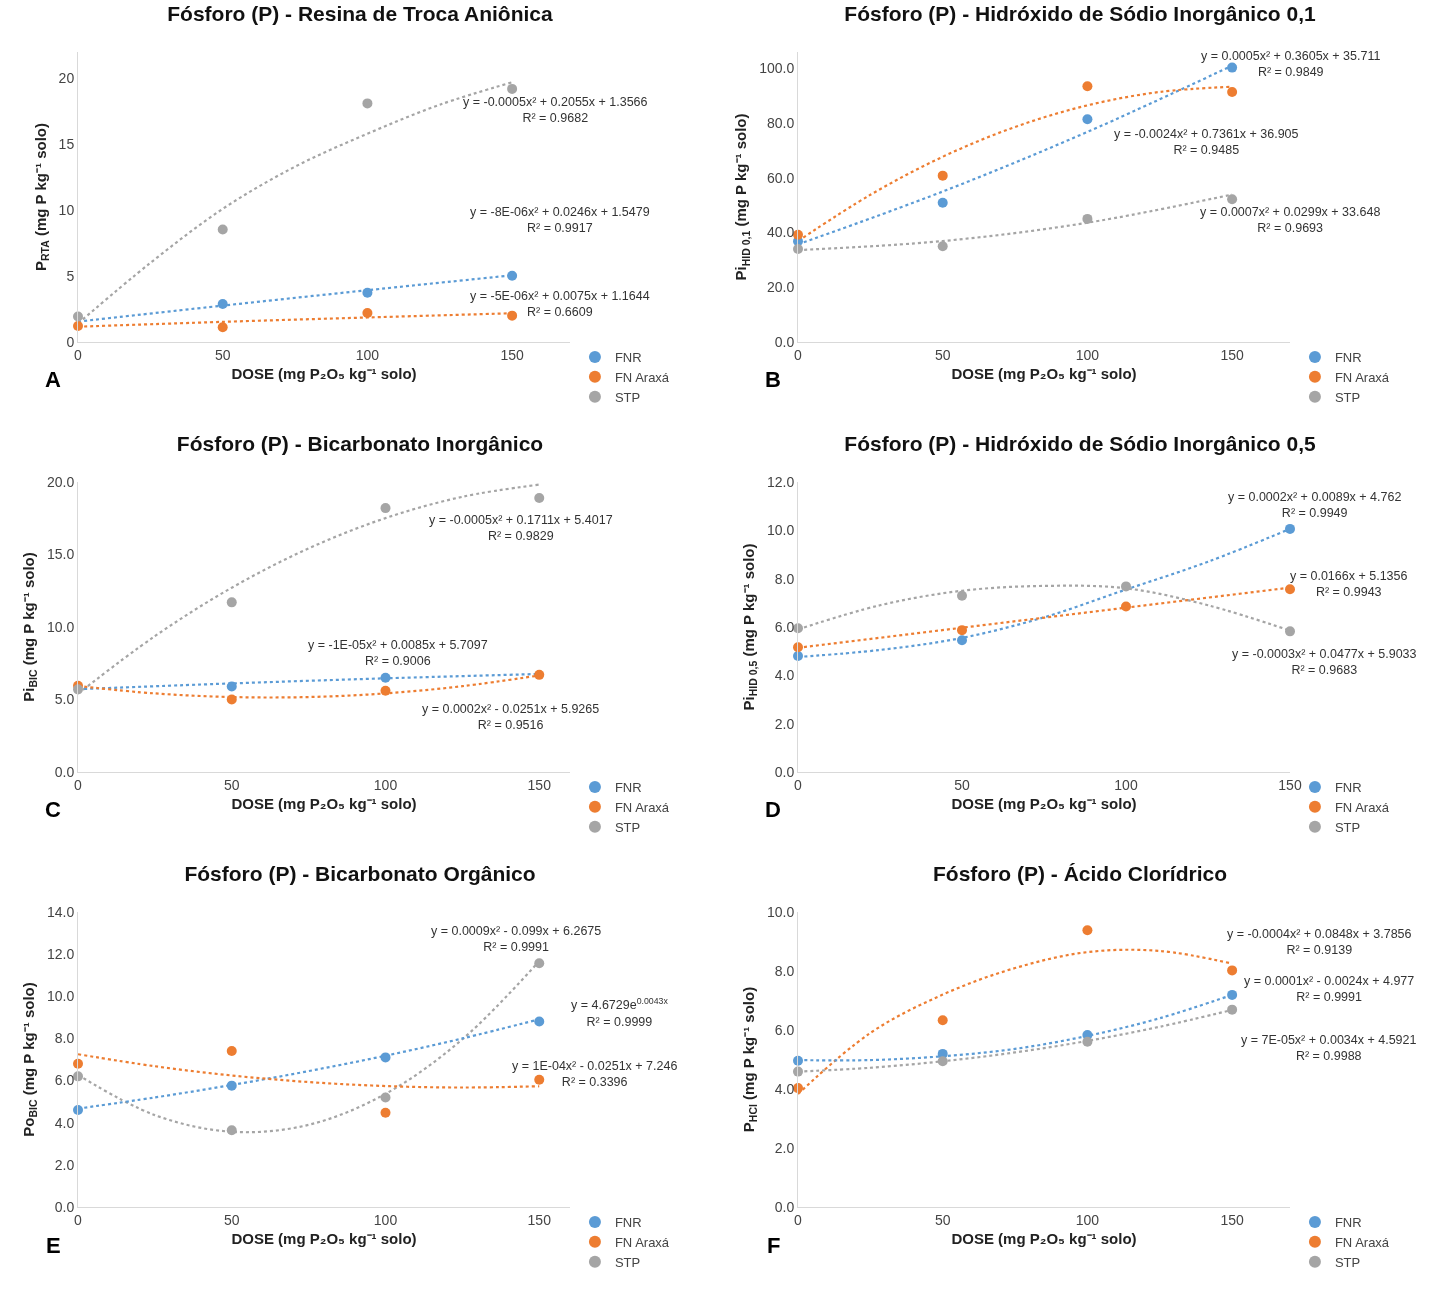  Describe the element at coordinates (360, 14) in the screenshot. I see `chart-title: Fósforo (P) - Resina de Troca Aniônica` at that location.